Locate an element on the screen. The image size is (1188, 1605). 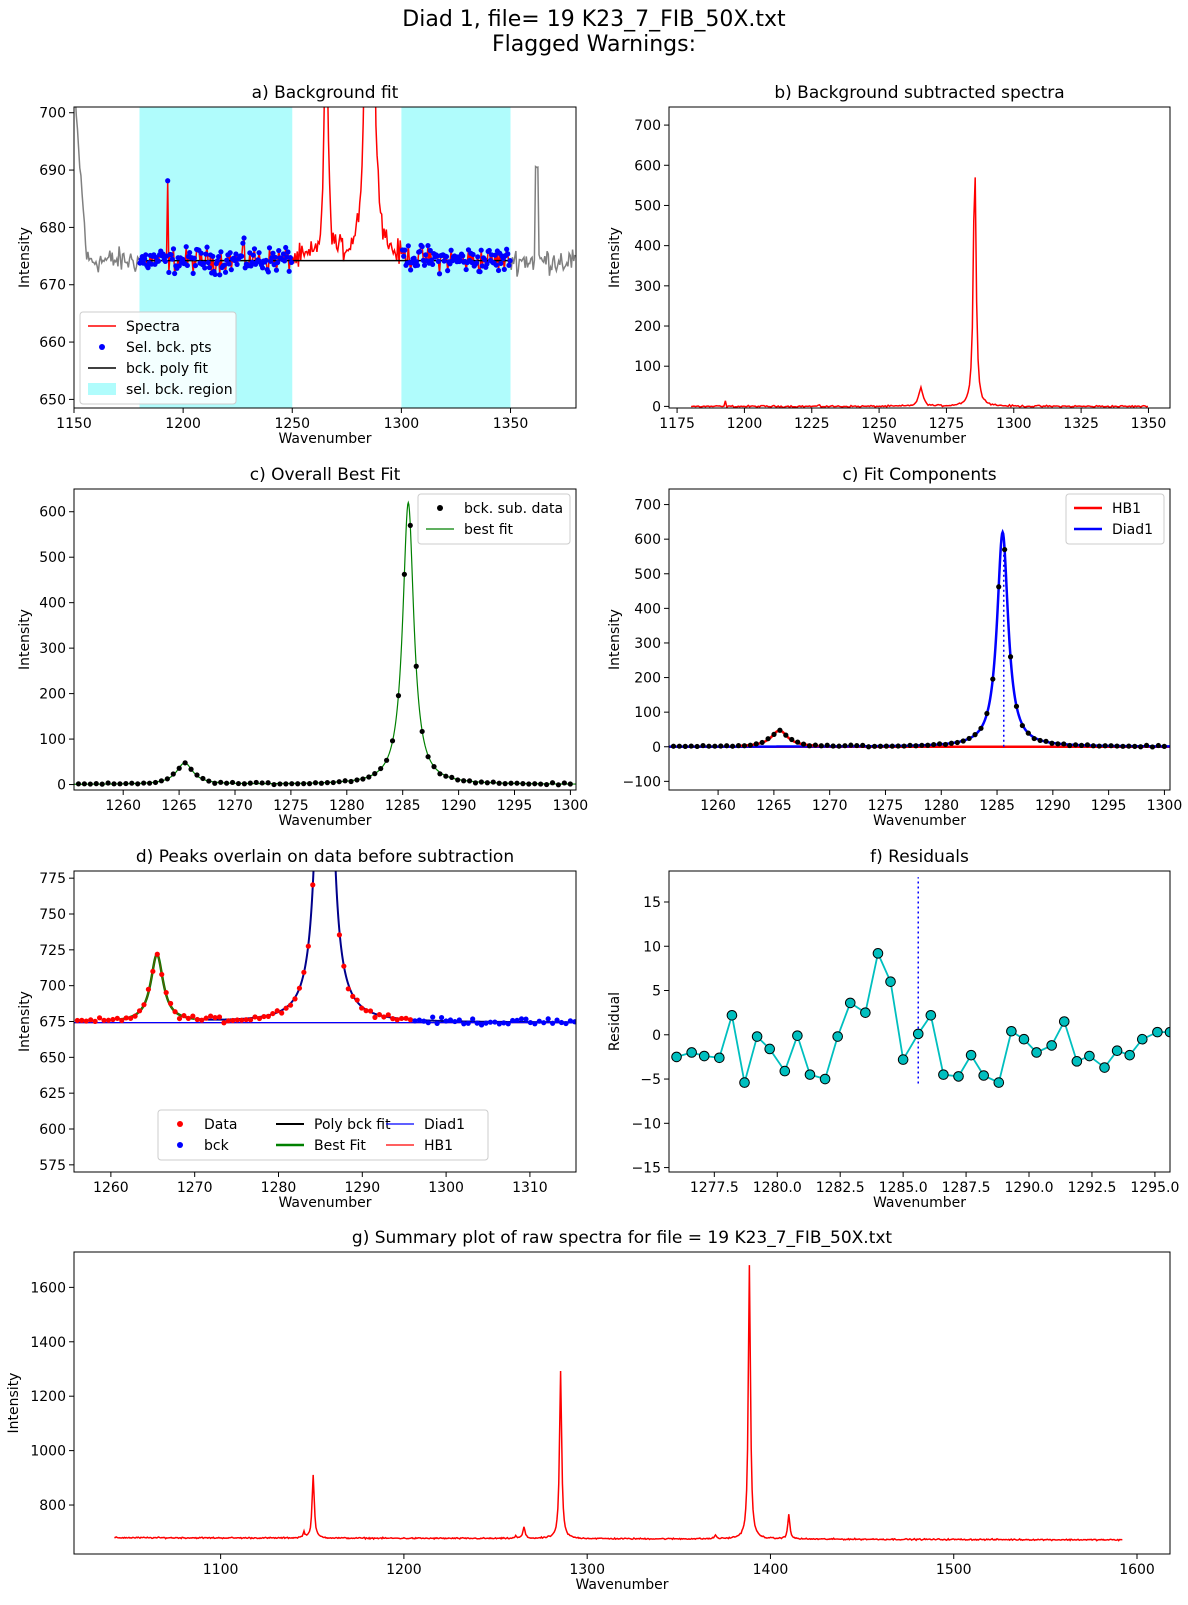
x-tick-label: 1285 is located at coordinates (997, 806).